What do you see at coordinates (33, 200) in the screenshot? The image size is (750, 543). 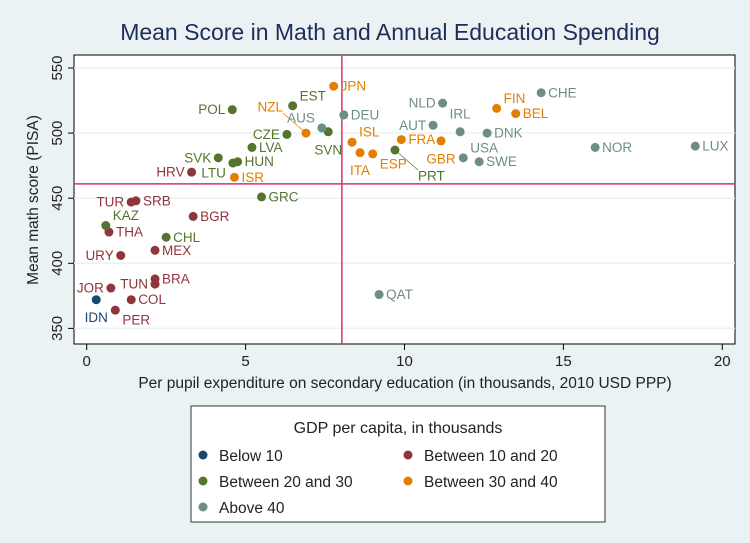 I see `y-axis-label: Mean math score (PISA)` at bounding box center [33, 200].